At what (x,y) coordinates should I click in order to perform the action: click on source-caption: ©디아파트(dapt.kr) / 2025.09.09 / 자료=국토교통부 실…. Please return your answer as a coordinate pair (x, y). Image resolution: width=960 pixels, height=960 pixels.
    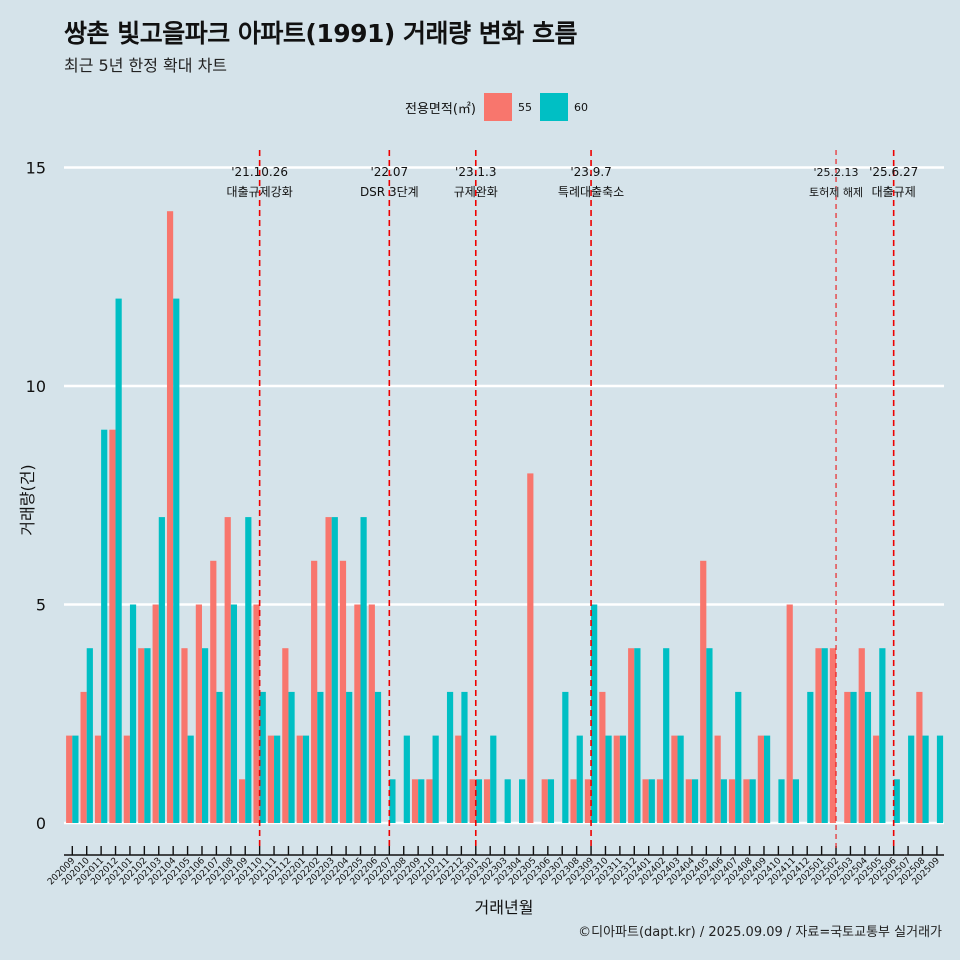
    Looking at the image, I should click on (760, 932).